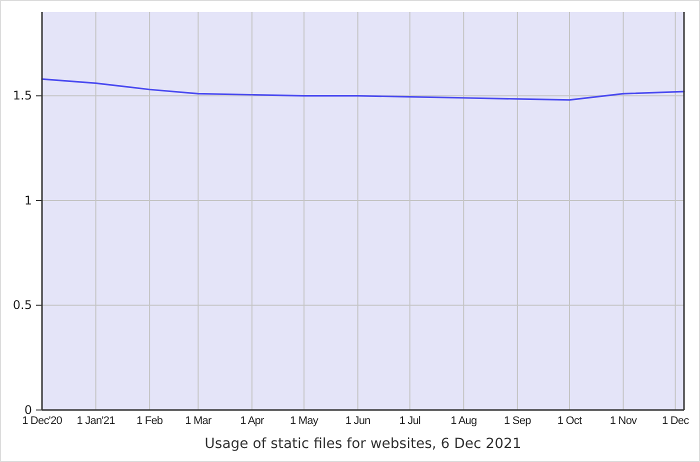  I want to click on x-tick-label: 1 Sep, so click(518, 420).